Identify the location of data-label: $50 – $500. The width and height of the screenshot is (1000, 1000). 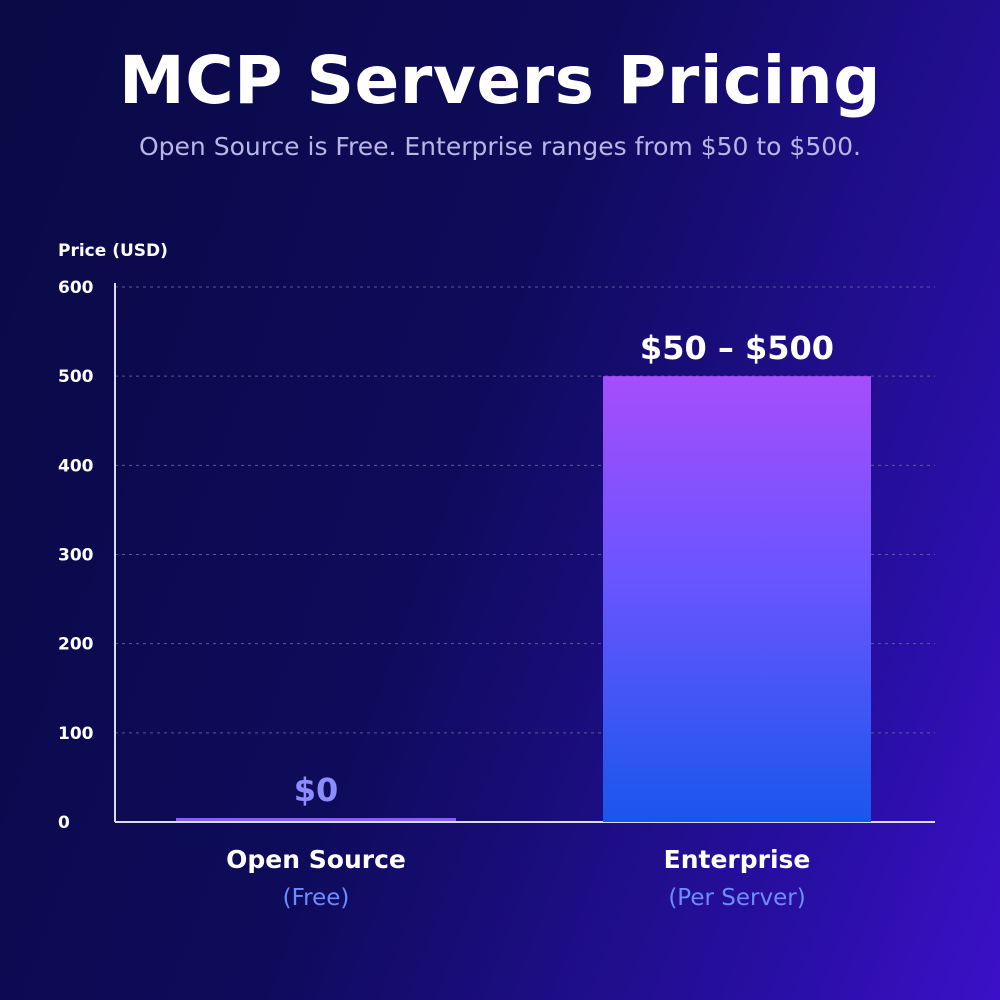
(737, 348).